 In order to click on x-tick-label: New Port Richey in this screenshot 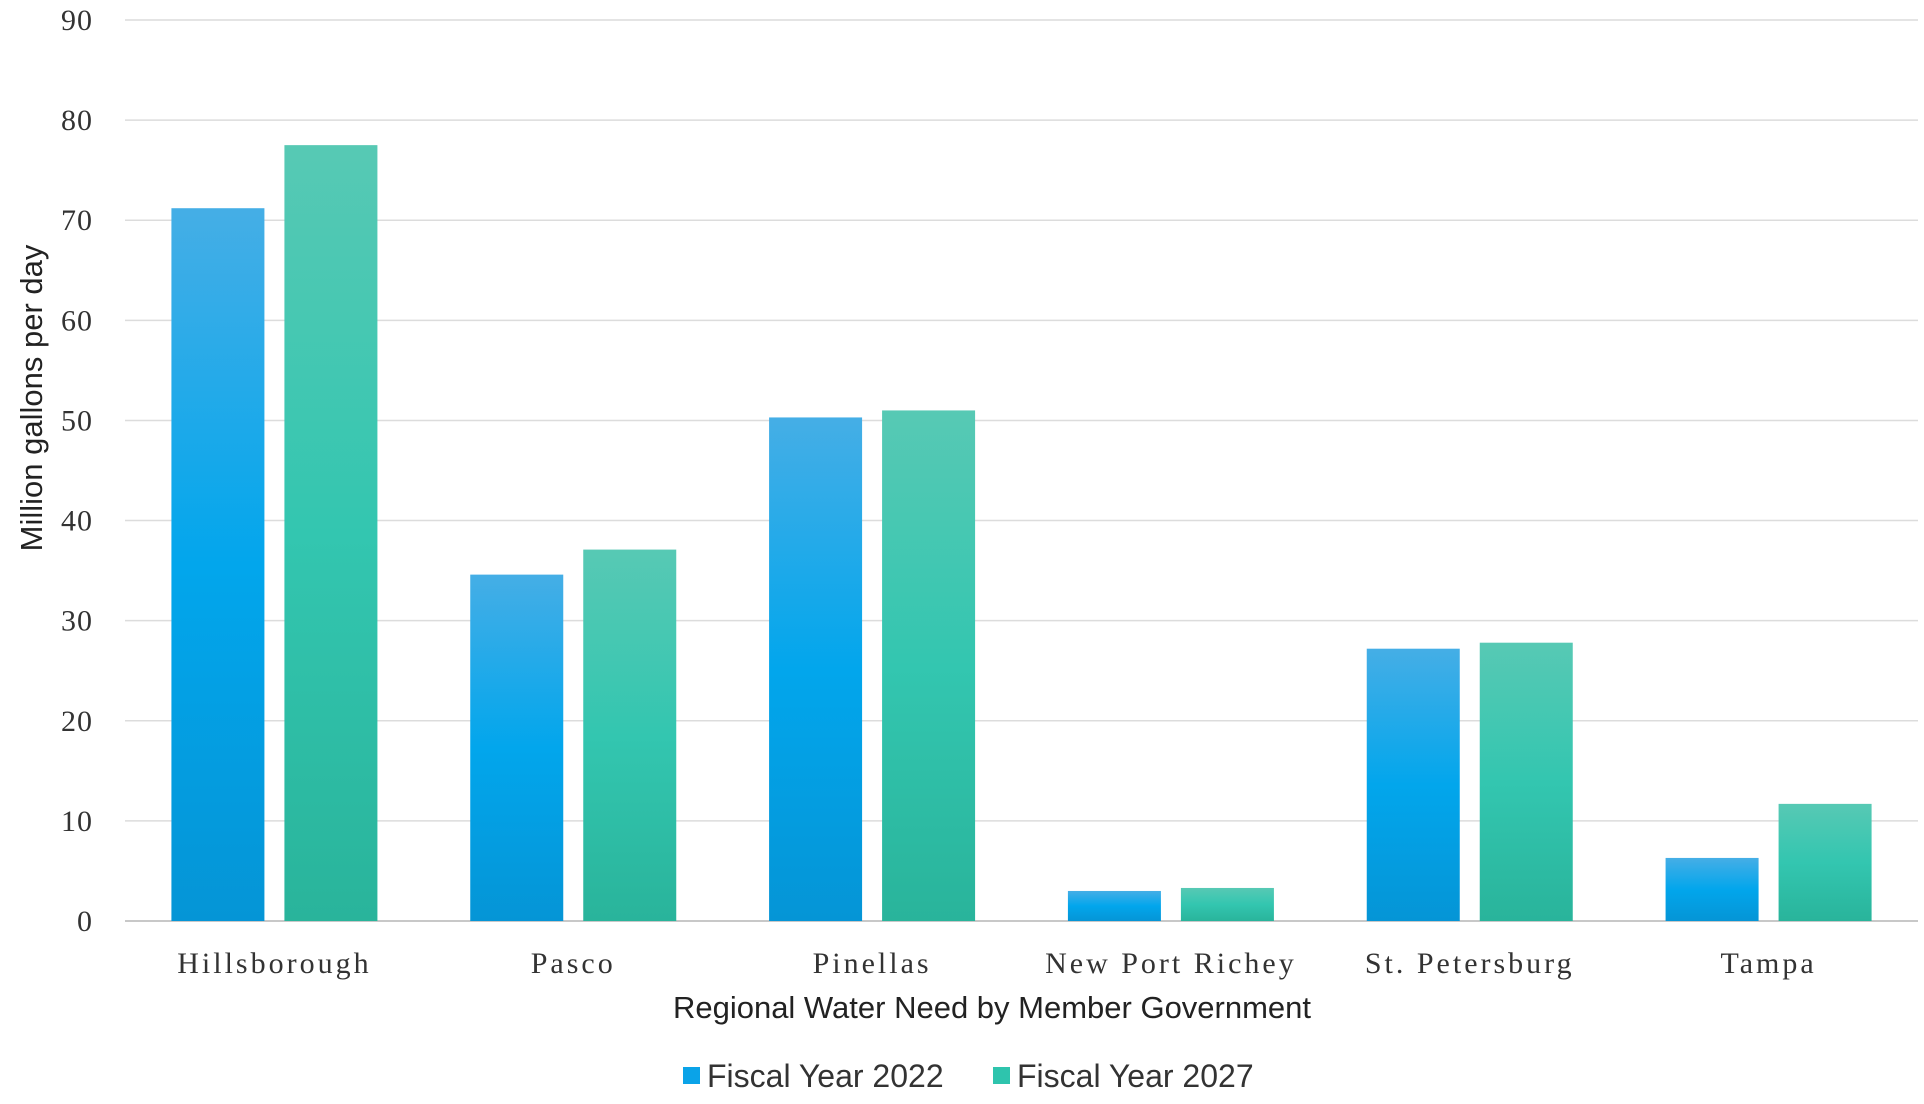, I will do `click(1171, 963)`.